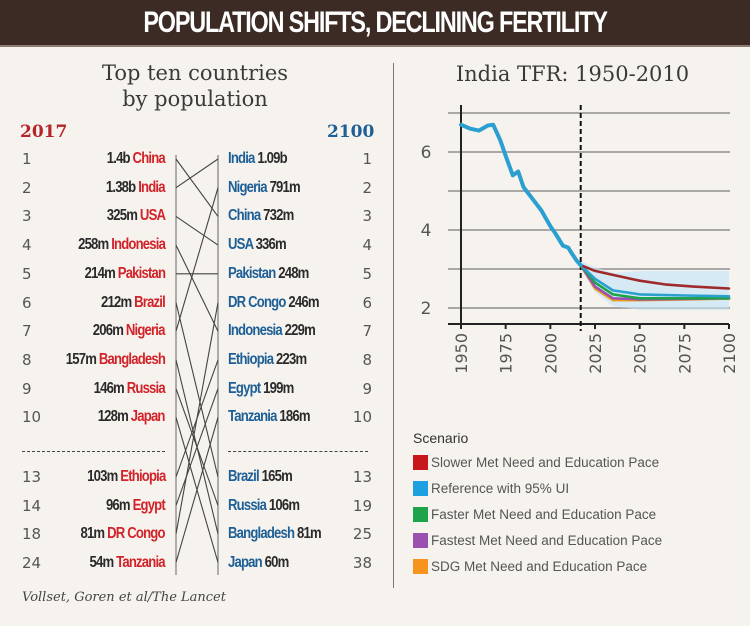 The image size is (750, 626). I want to click on legend-item: SDG Met Need and Education Pace, so click(530, 566).